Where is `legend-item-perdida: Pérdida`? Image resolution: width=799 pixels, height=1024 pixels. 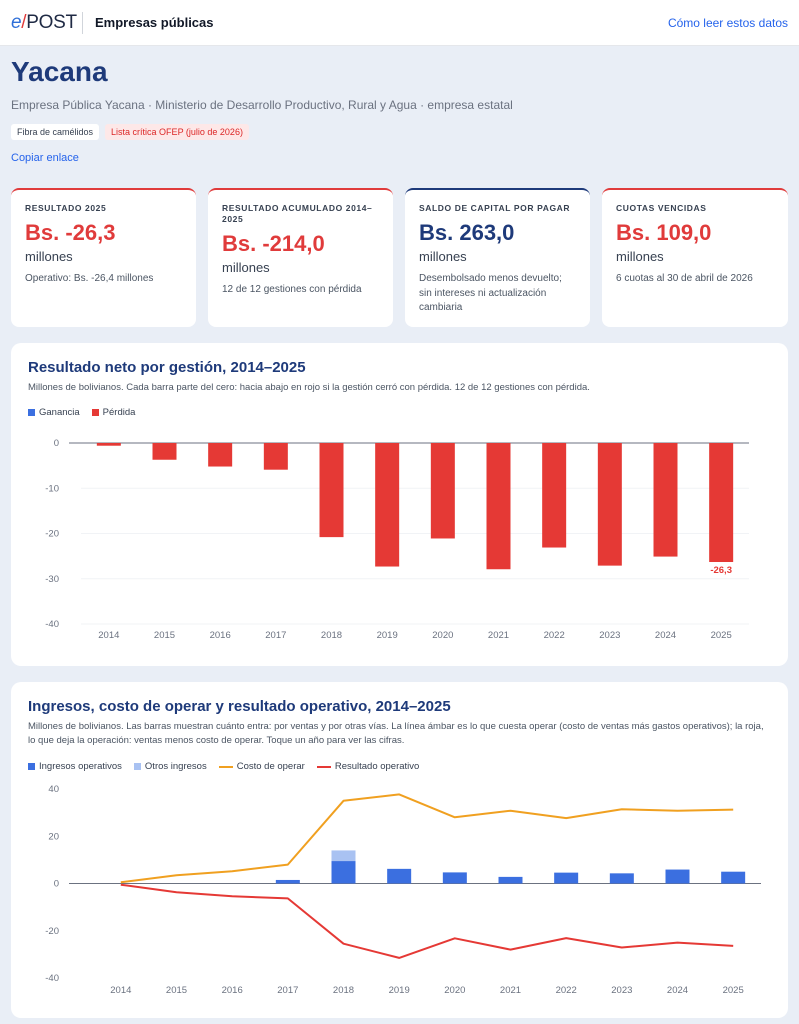
legend-item-perdida: Pérdida is located at coordinates (113, 412).